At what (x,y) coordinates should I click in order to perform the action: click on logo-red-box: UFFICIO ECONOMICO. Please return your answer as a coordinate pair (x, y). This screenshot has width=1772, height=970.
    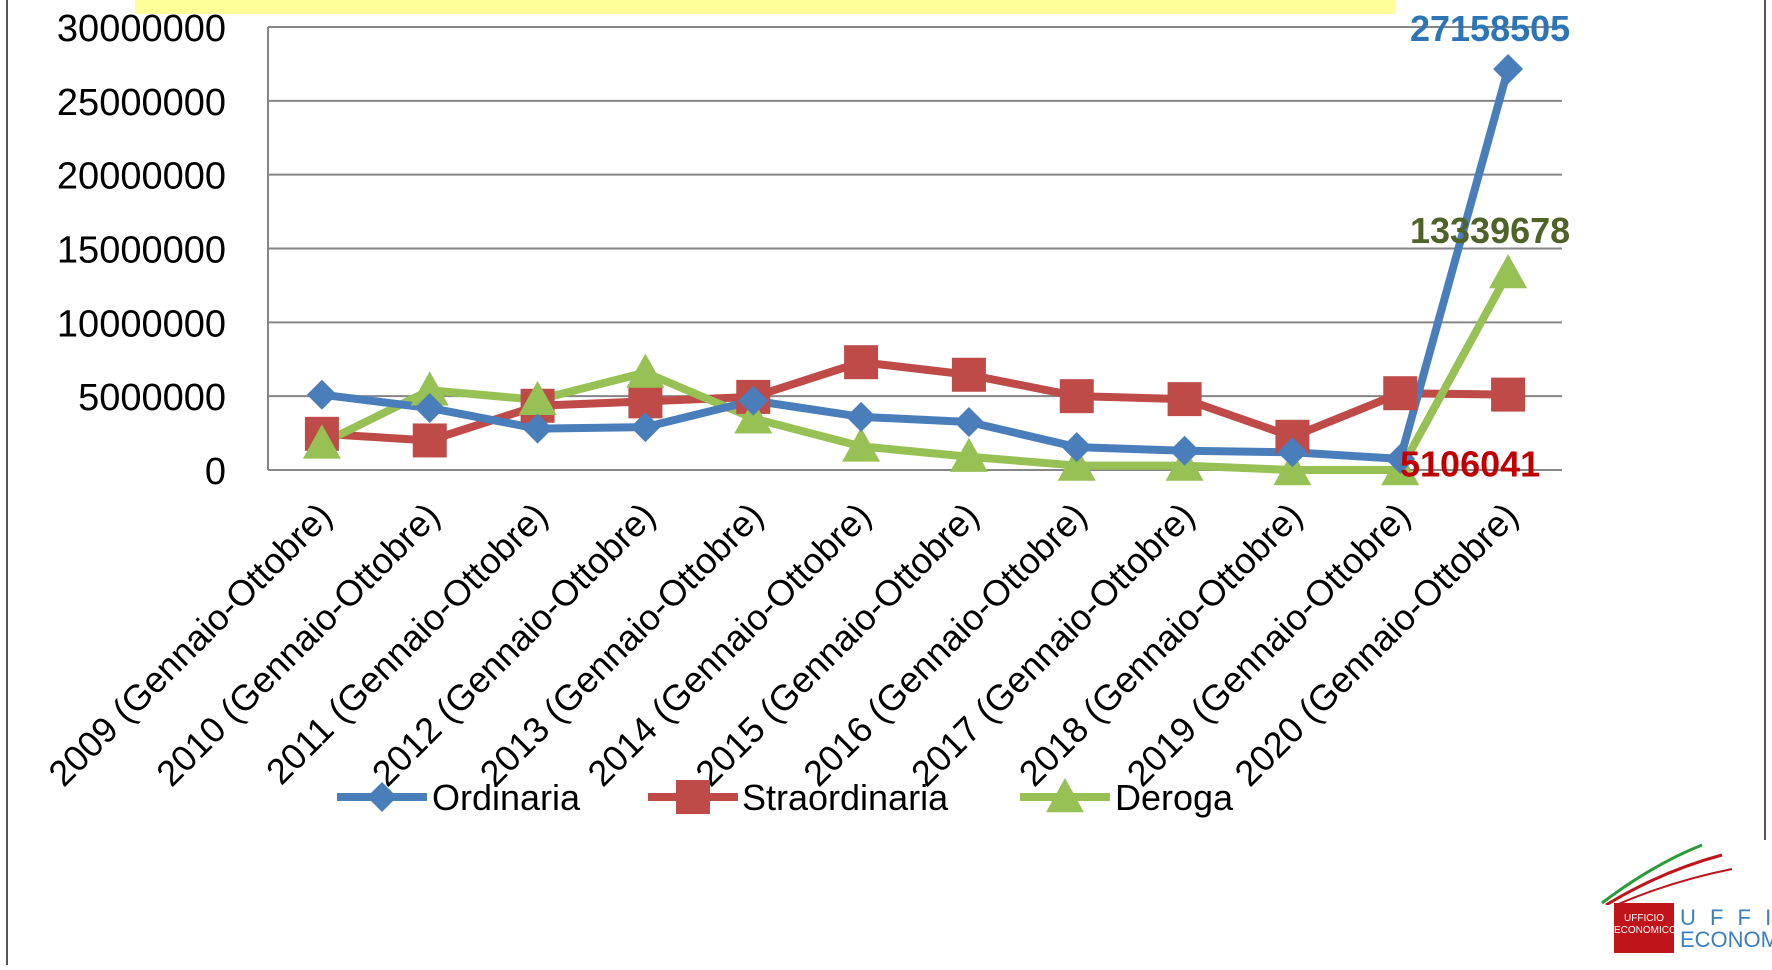
    Looking at the image, I should click on (1645, 928).